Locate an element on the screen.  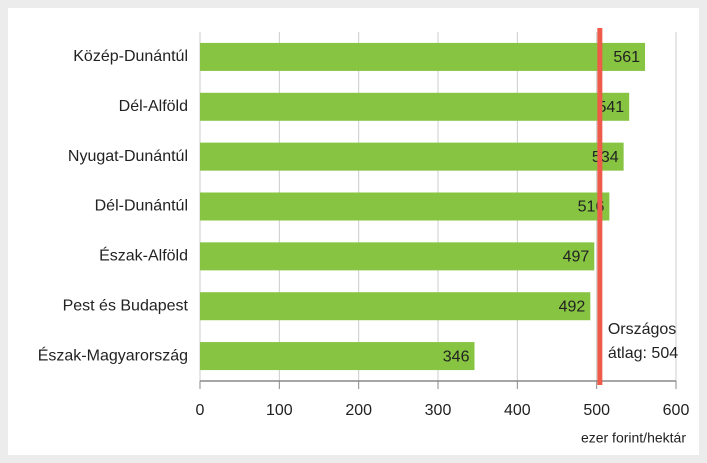
x-tick-label: 600 is located at coordinates (676, 410).